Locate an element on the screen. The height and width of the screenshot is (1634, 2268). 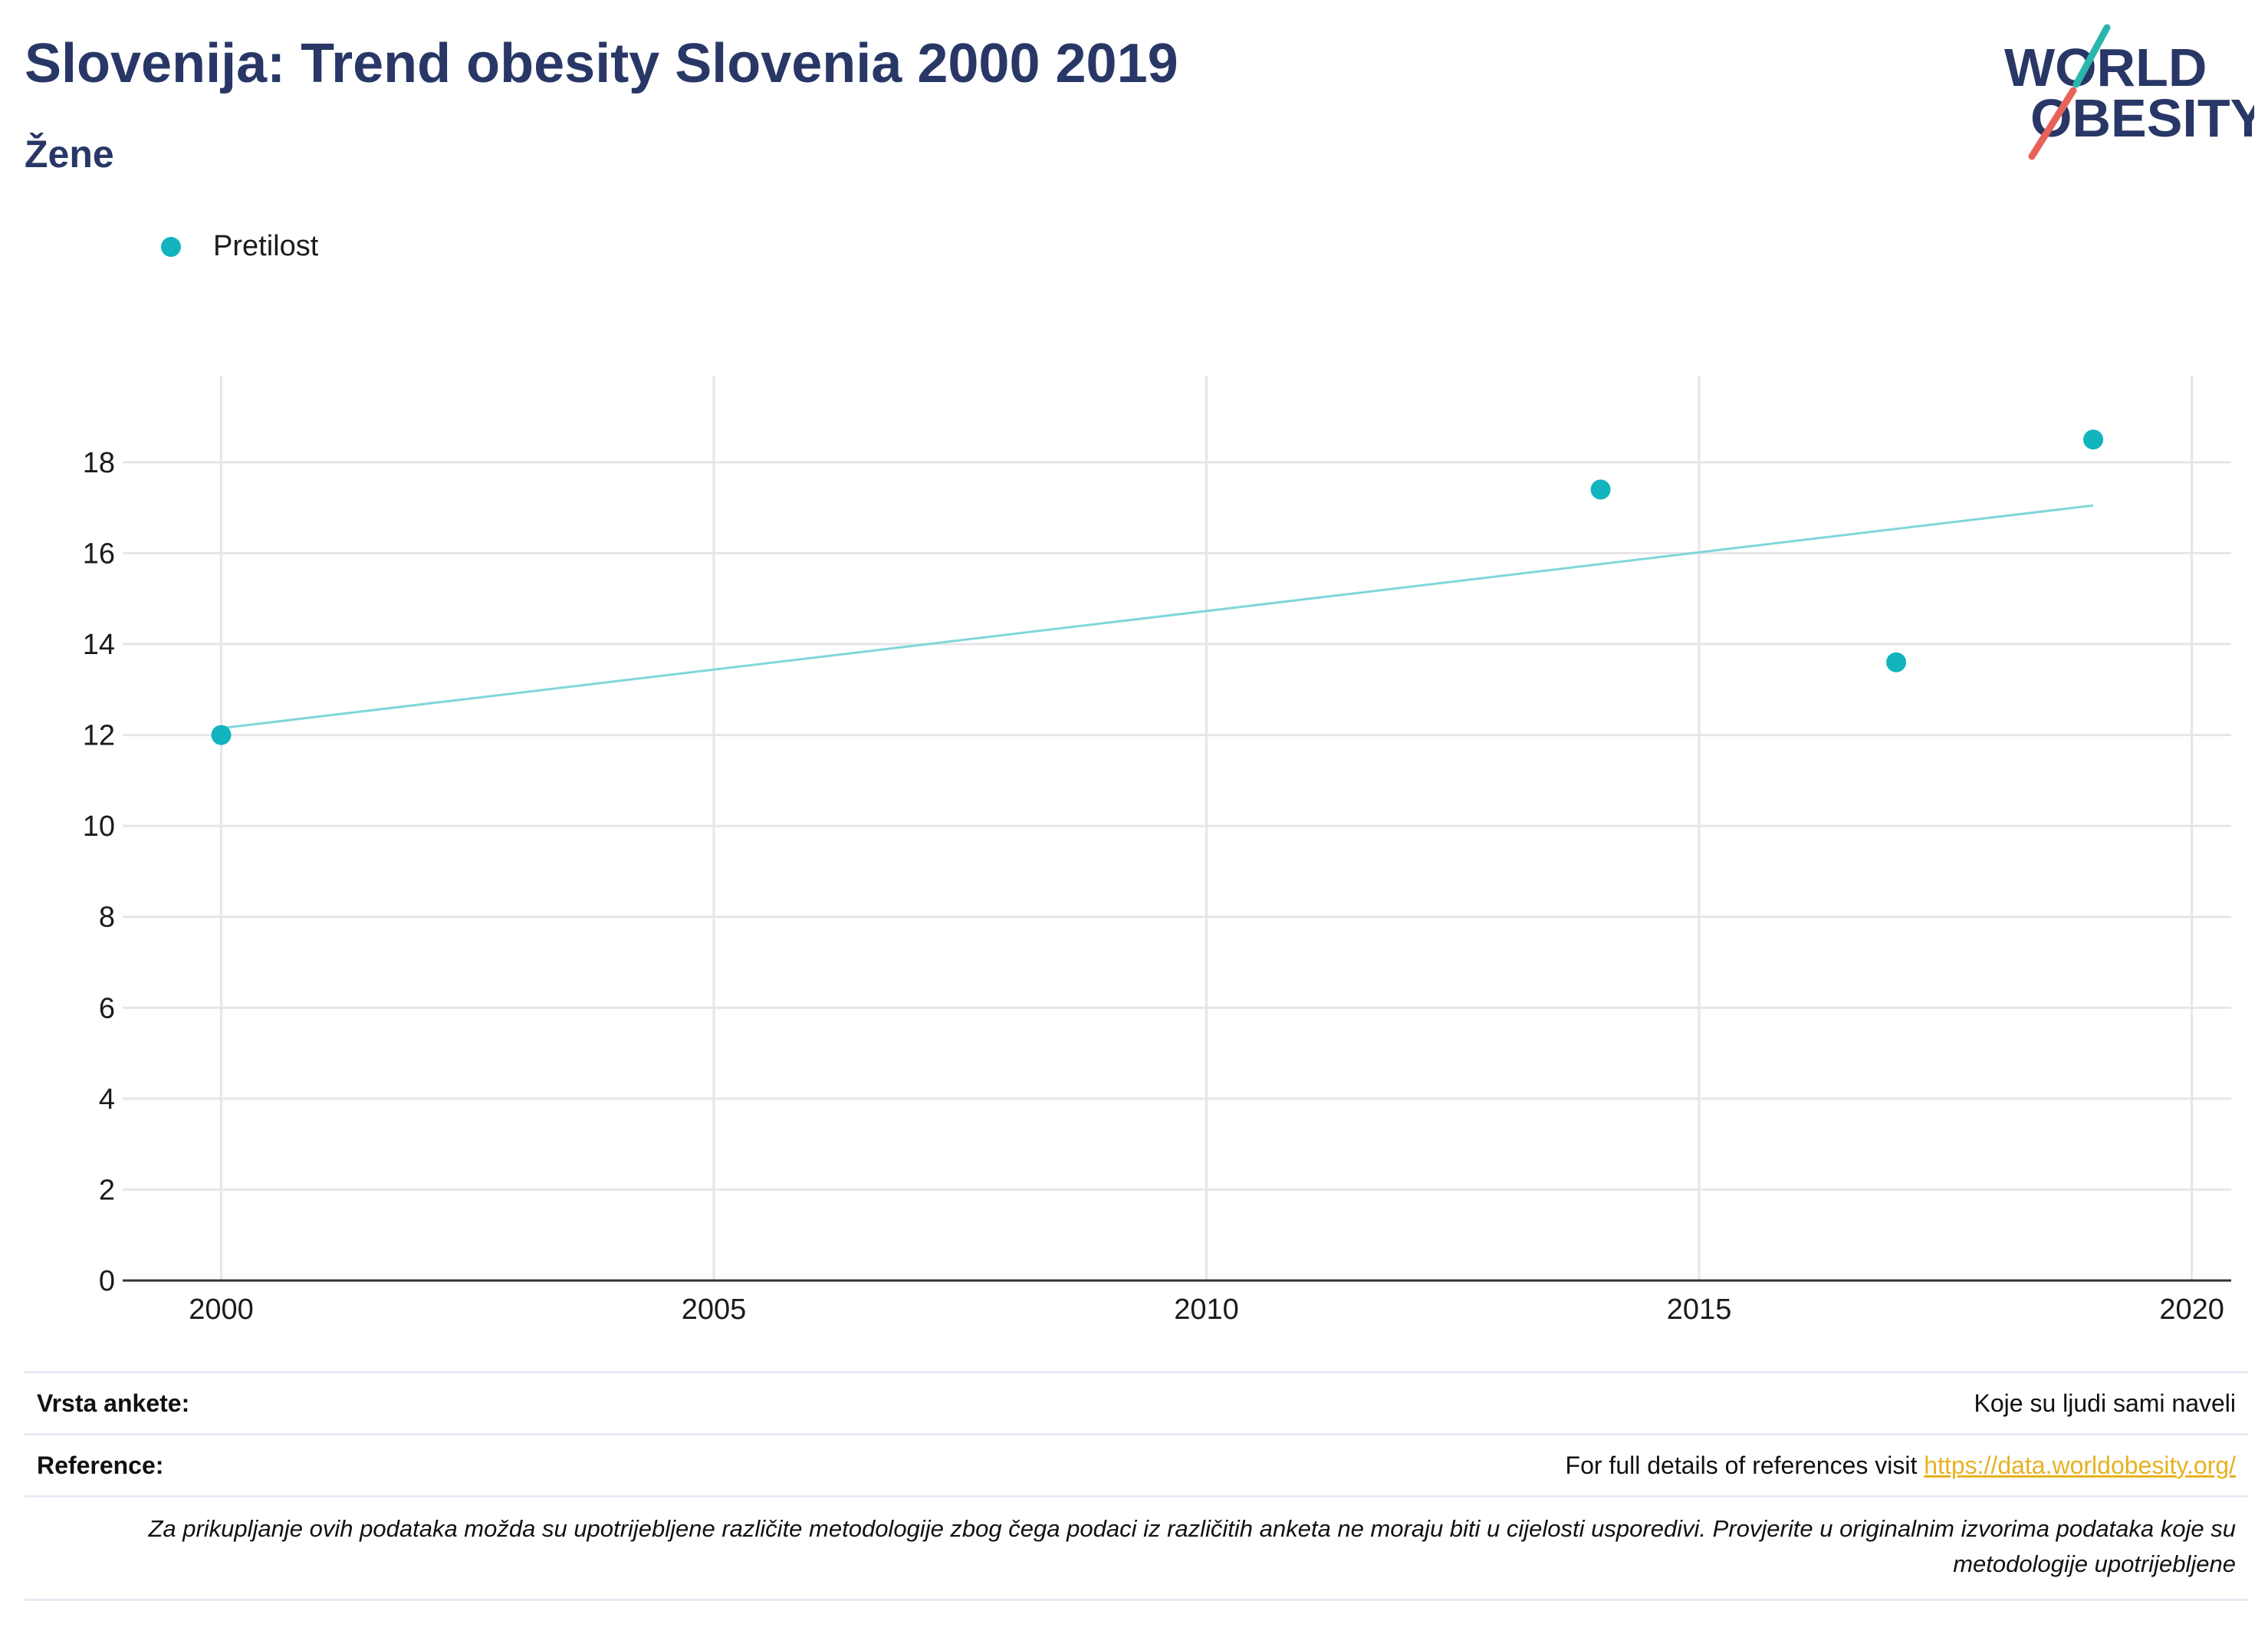
legend-marker is located at coordinates (171, 246).